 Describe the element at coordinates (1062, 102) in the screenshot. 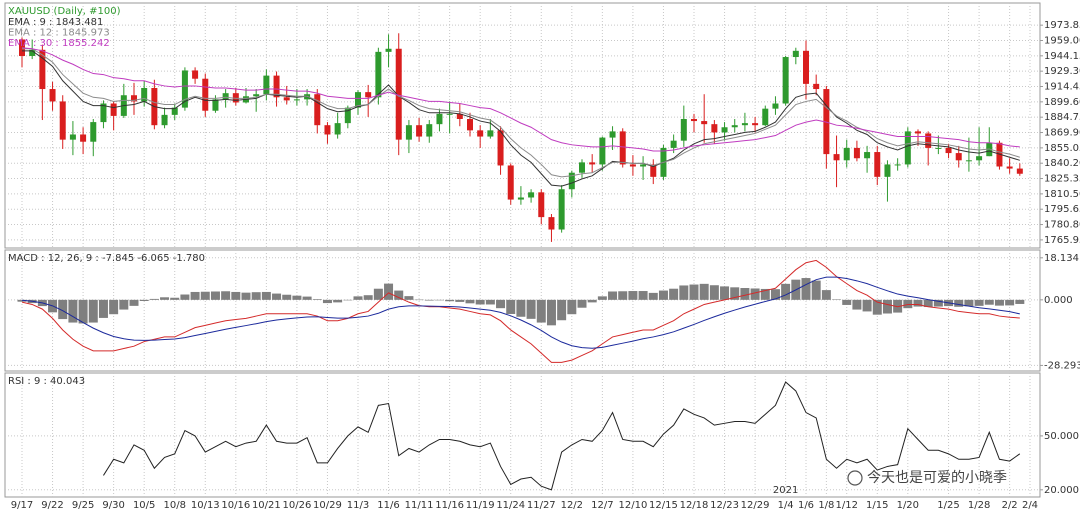

I see `y-tick-label: 1899.60` at that location.